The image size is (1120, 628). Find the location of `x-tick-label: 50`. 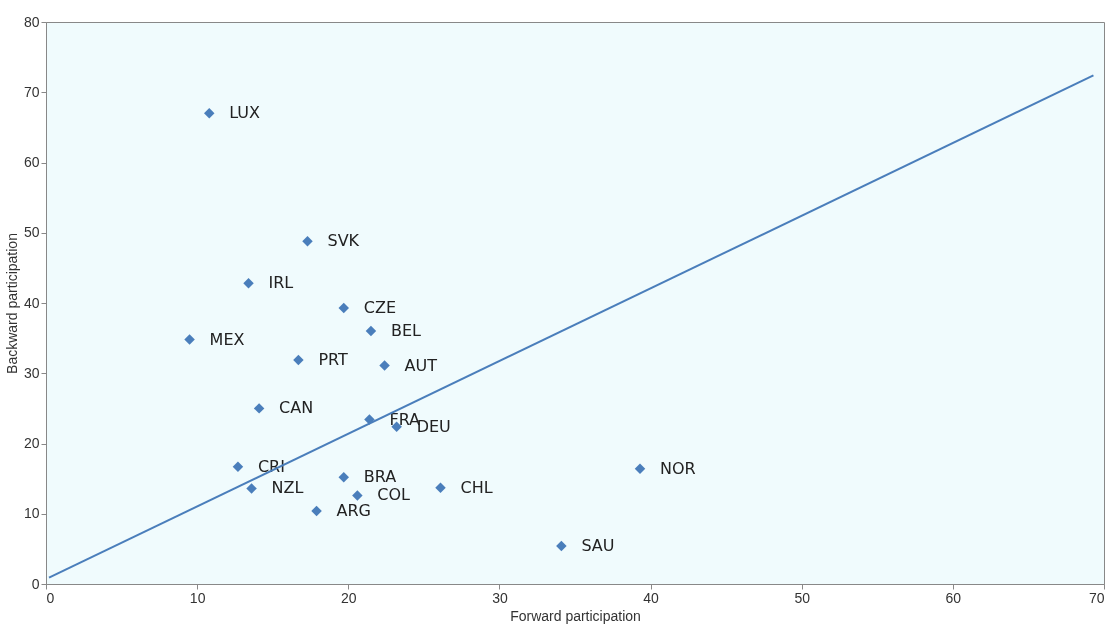

x-tick-label: 50 is located at coordinates (802, 597).